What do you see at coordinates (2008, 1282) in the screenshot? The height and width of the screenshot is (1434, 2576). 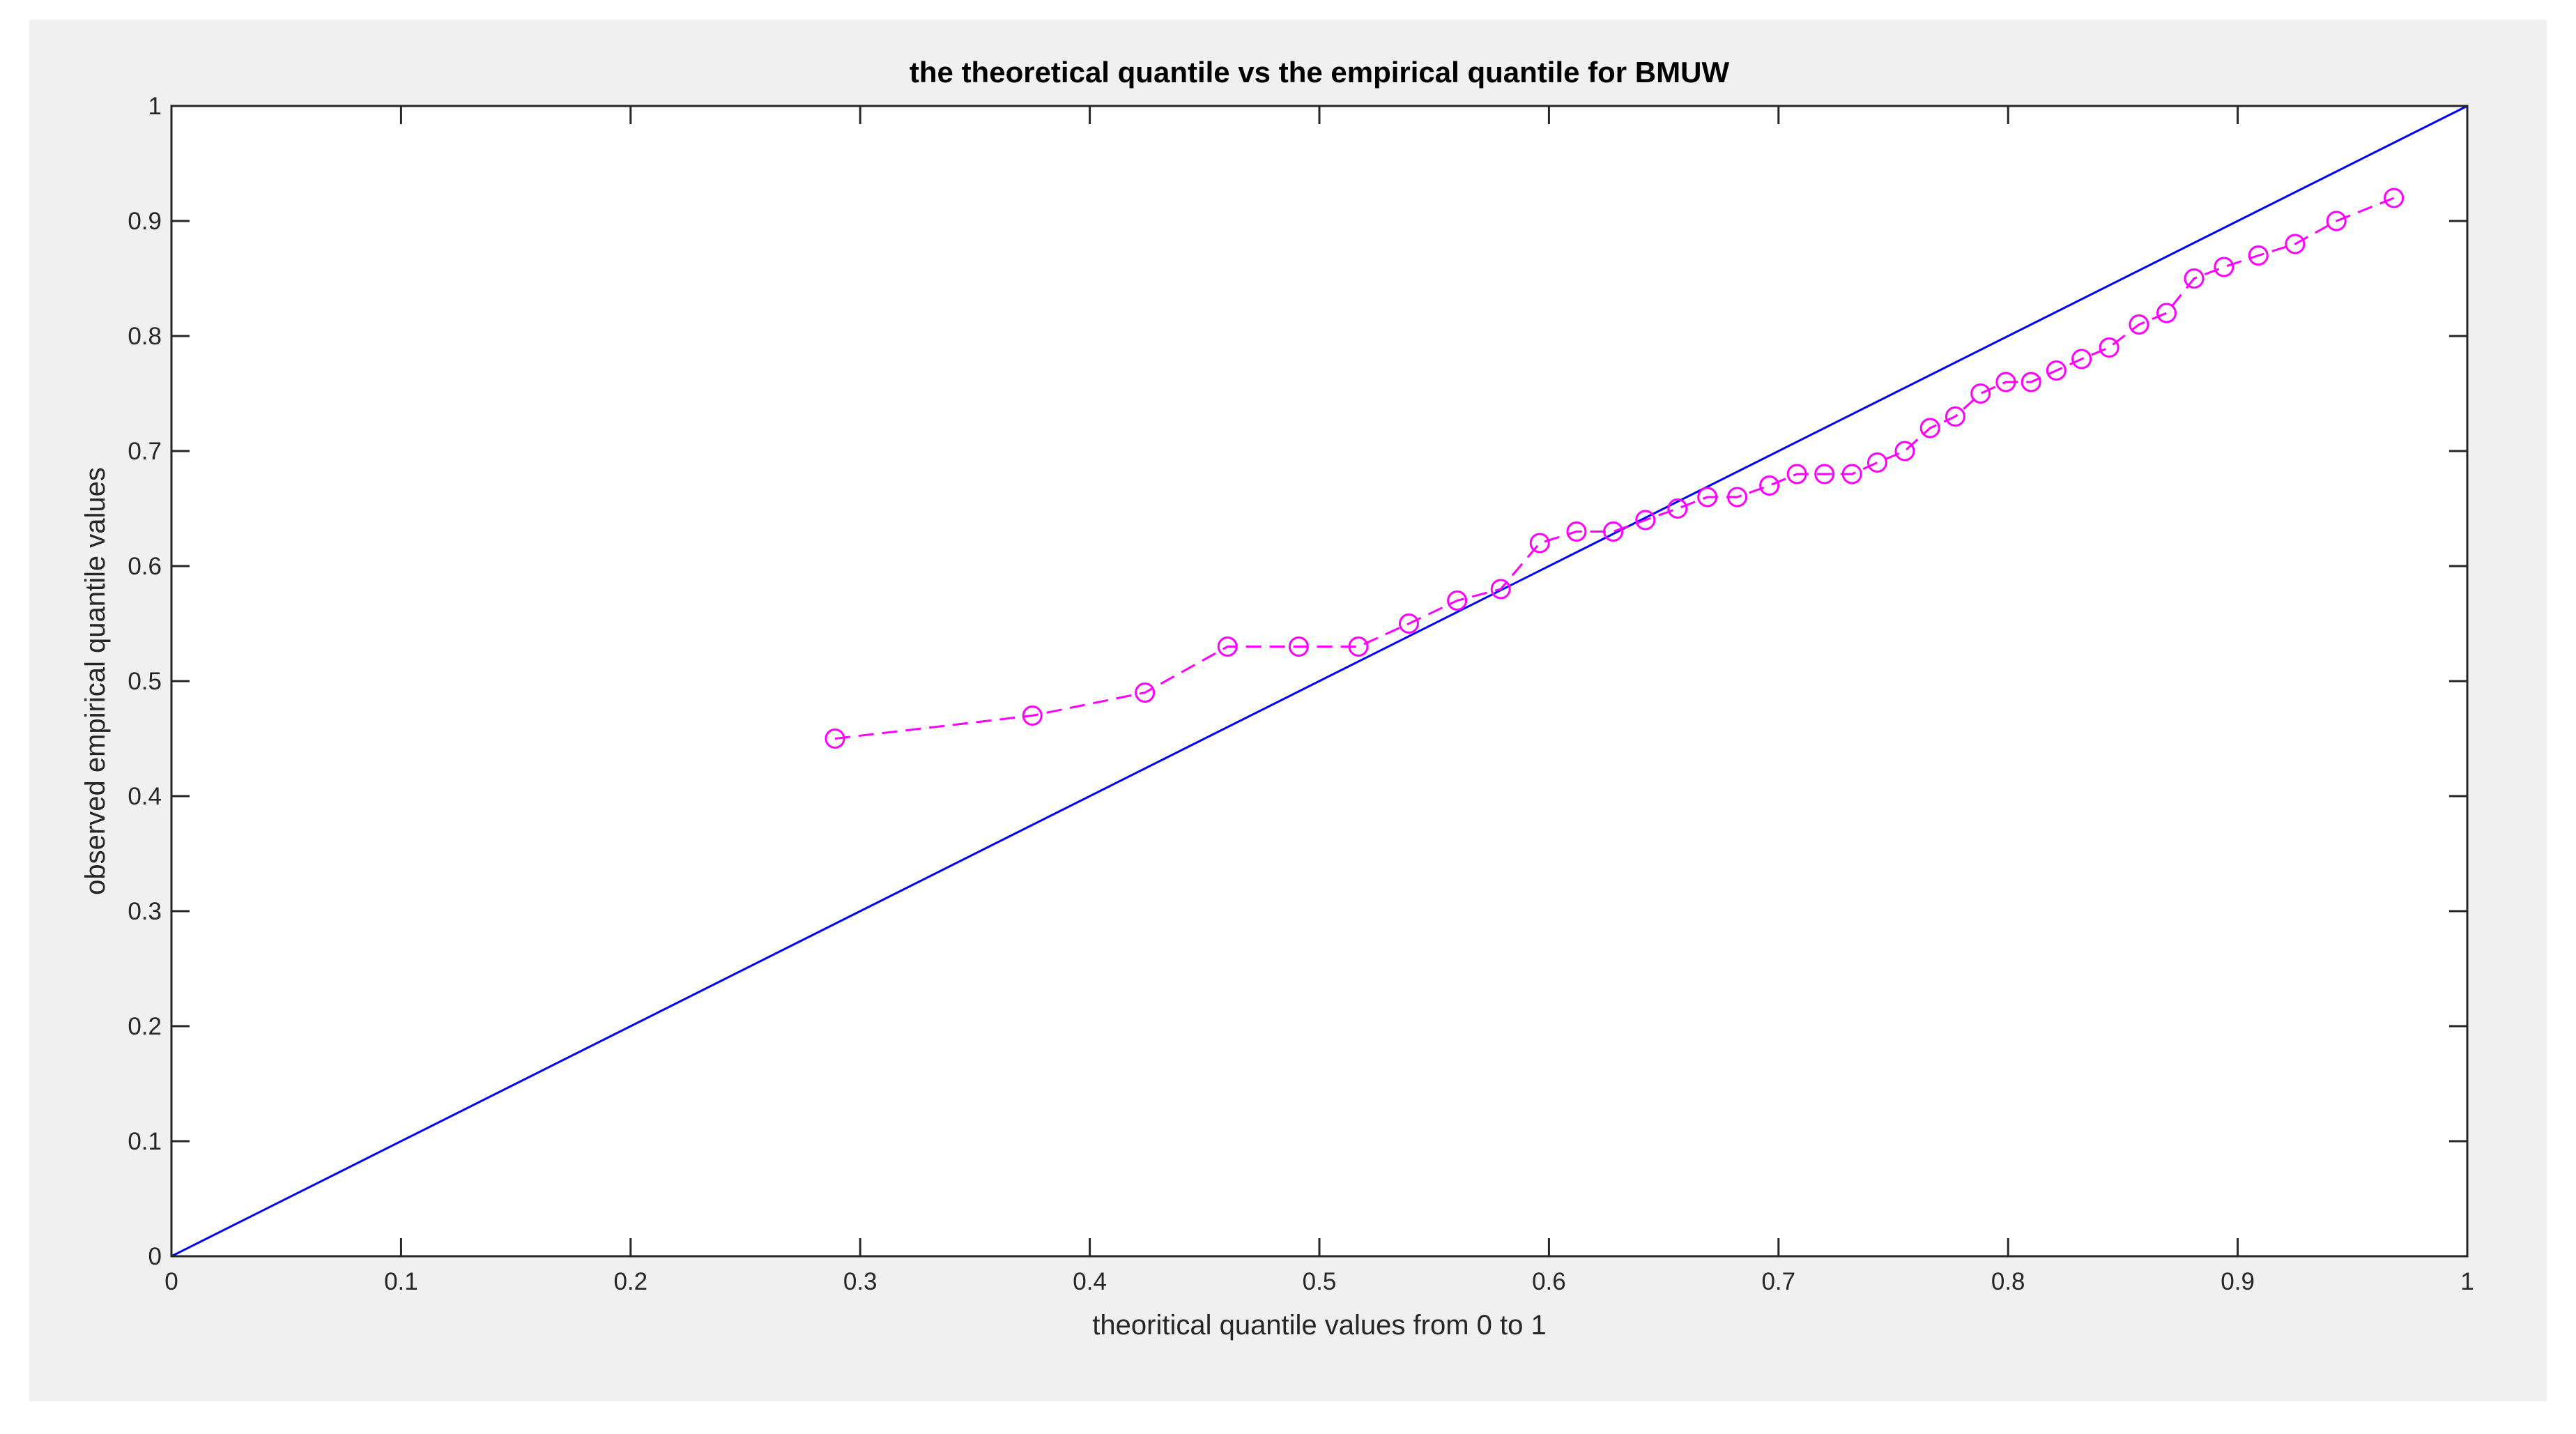 I see `x-tick-label: 0.8` at bounding box center [2008, 1282].